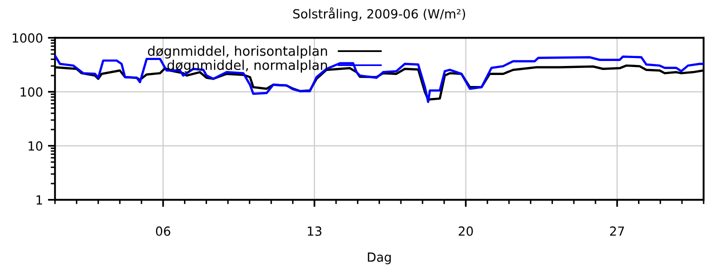 The width and height of the screenshot is (705, 270). I want to click on x-axis-title: Dag, so click(379, 258).